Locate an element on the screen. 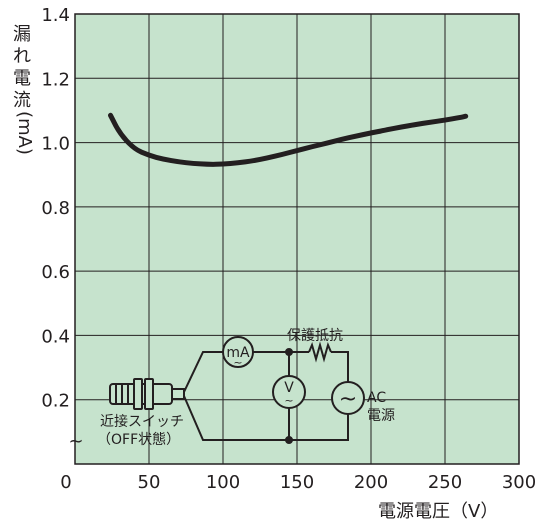 The width and height of the screenshot is (555, 532). x-tick-label: 50 is located at coordinates (149, 482).